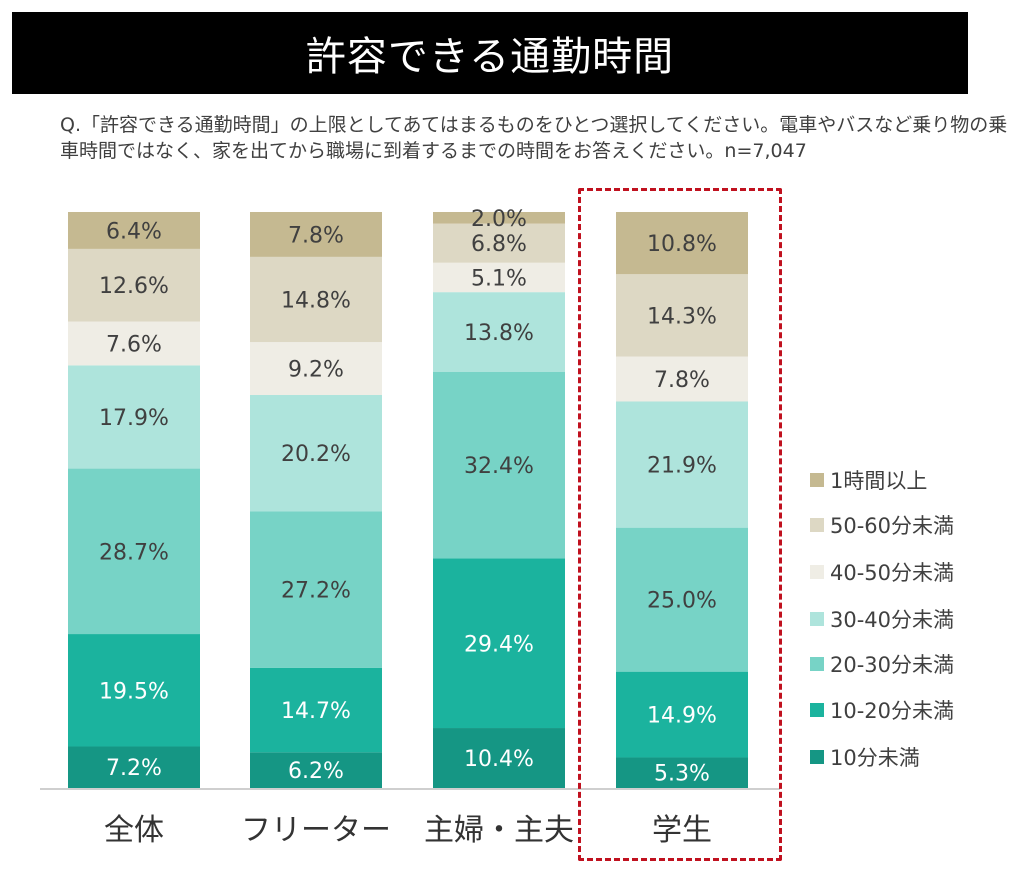  What do you see at coordinates (878, 481) in the screenshot?
I see `legend-label: 1時間以上` at bounding box center [878, 481].